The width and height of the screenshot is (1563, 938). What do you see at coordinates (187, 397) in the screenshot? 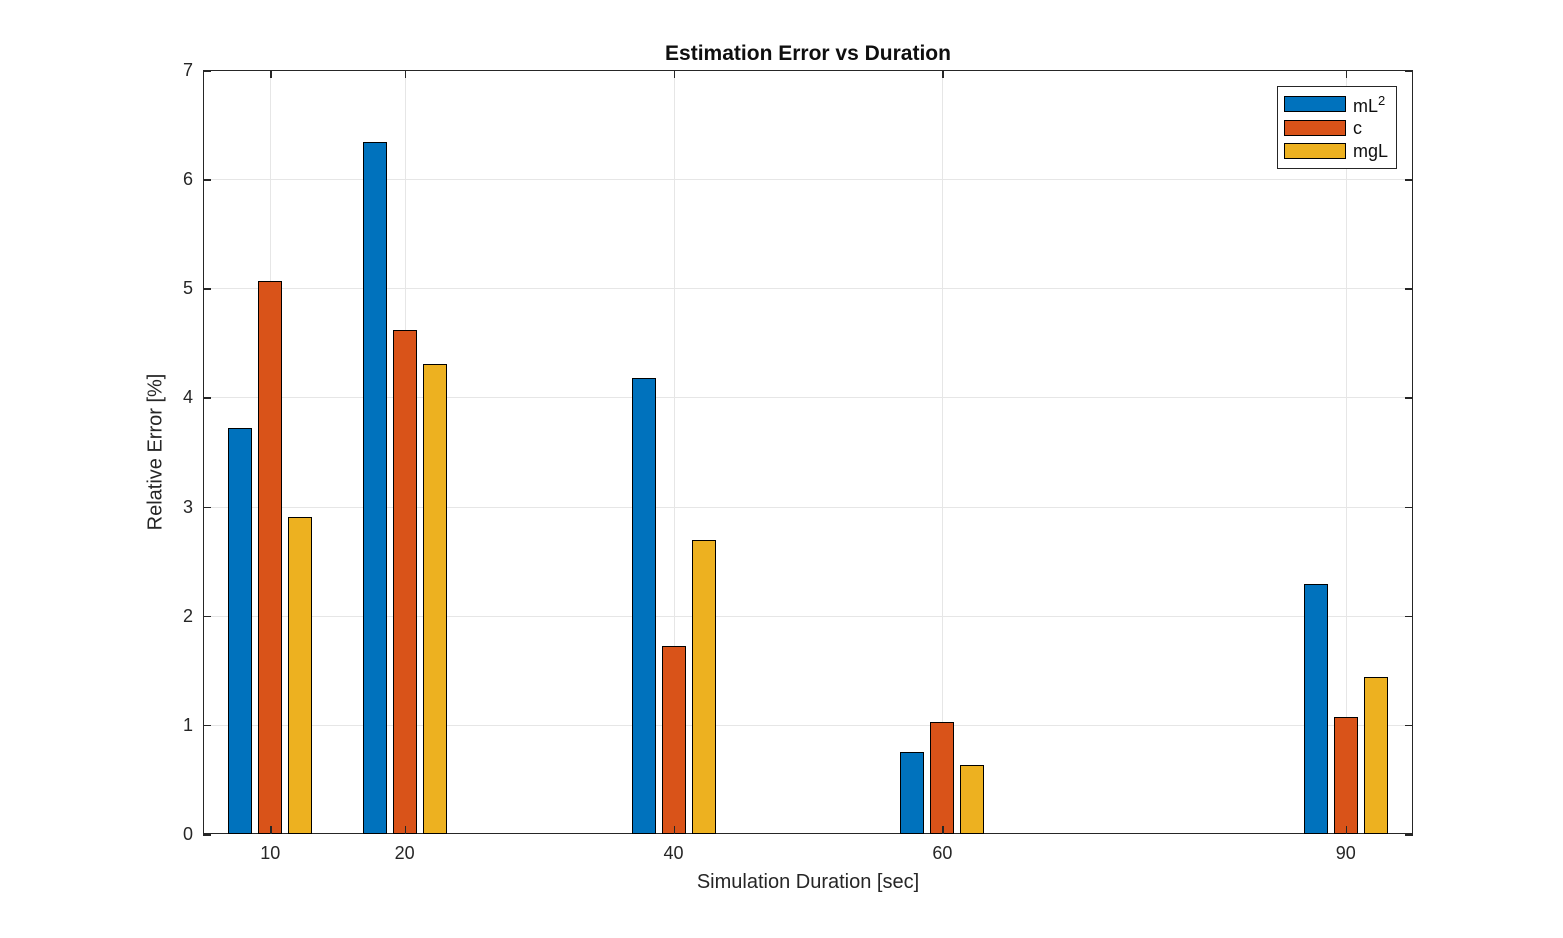
I see `y-tick-label: 4` at bounding box center [187, 397].